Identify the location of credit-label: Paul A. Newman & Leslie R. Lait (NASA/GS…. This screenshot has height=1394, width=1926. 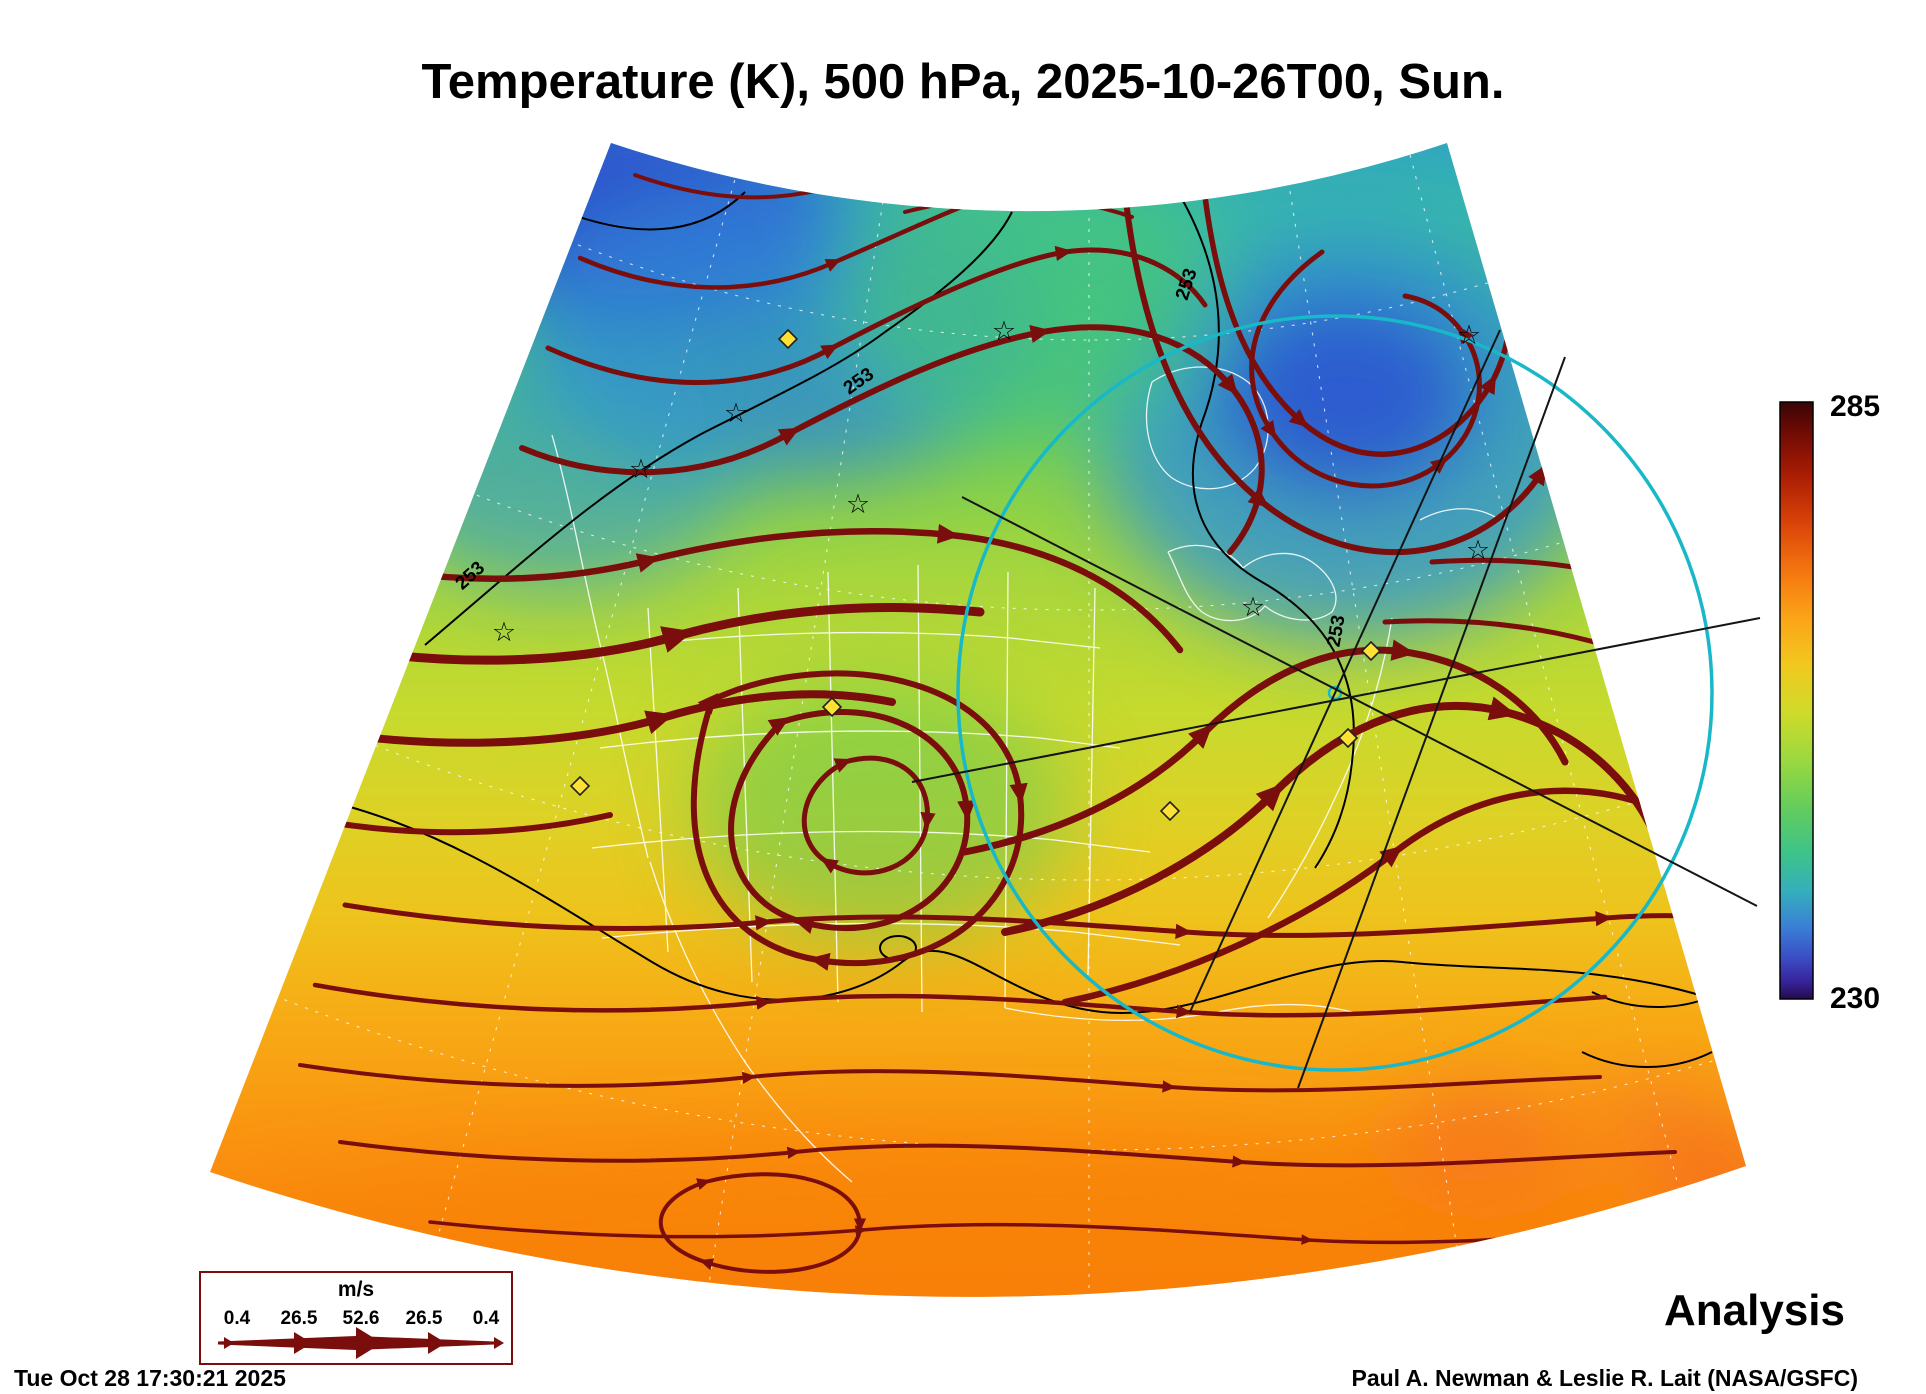
(1604, 1378).